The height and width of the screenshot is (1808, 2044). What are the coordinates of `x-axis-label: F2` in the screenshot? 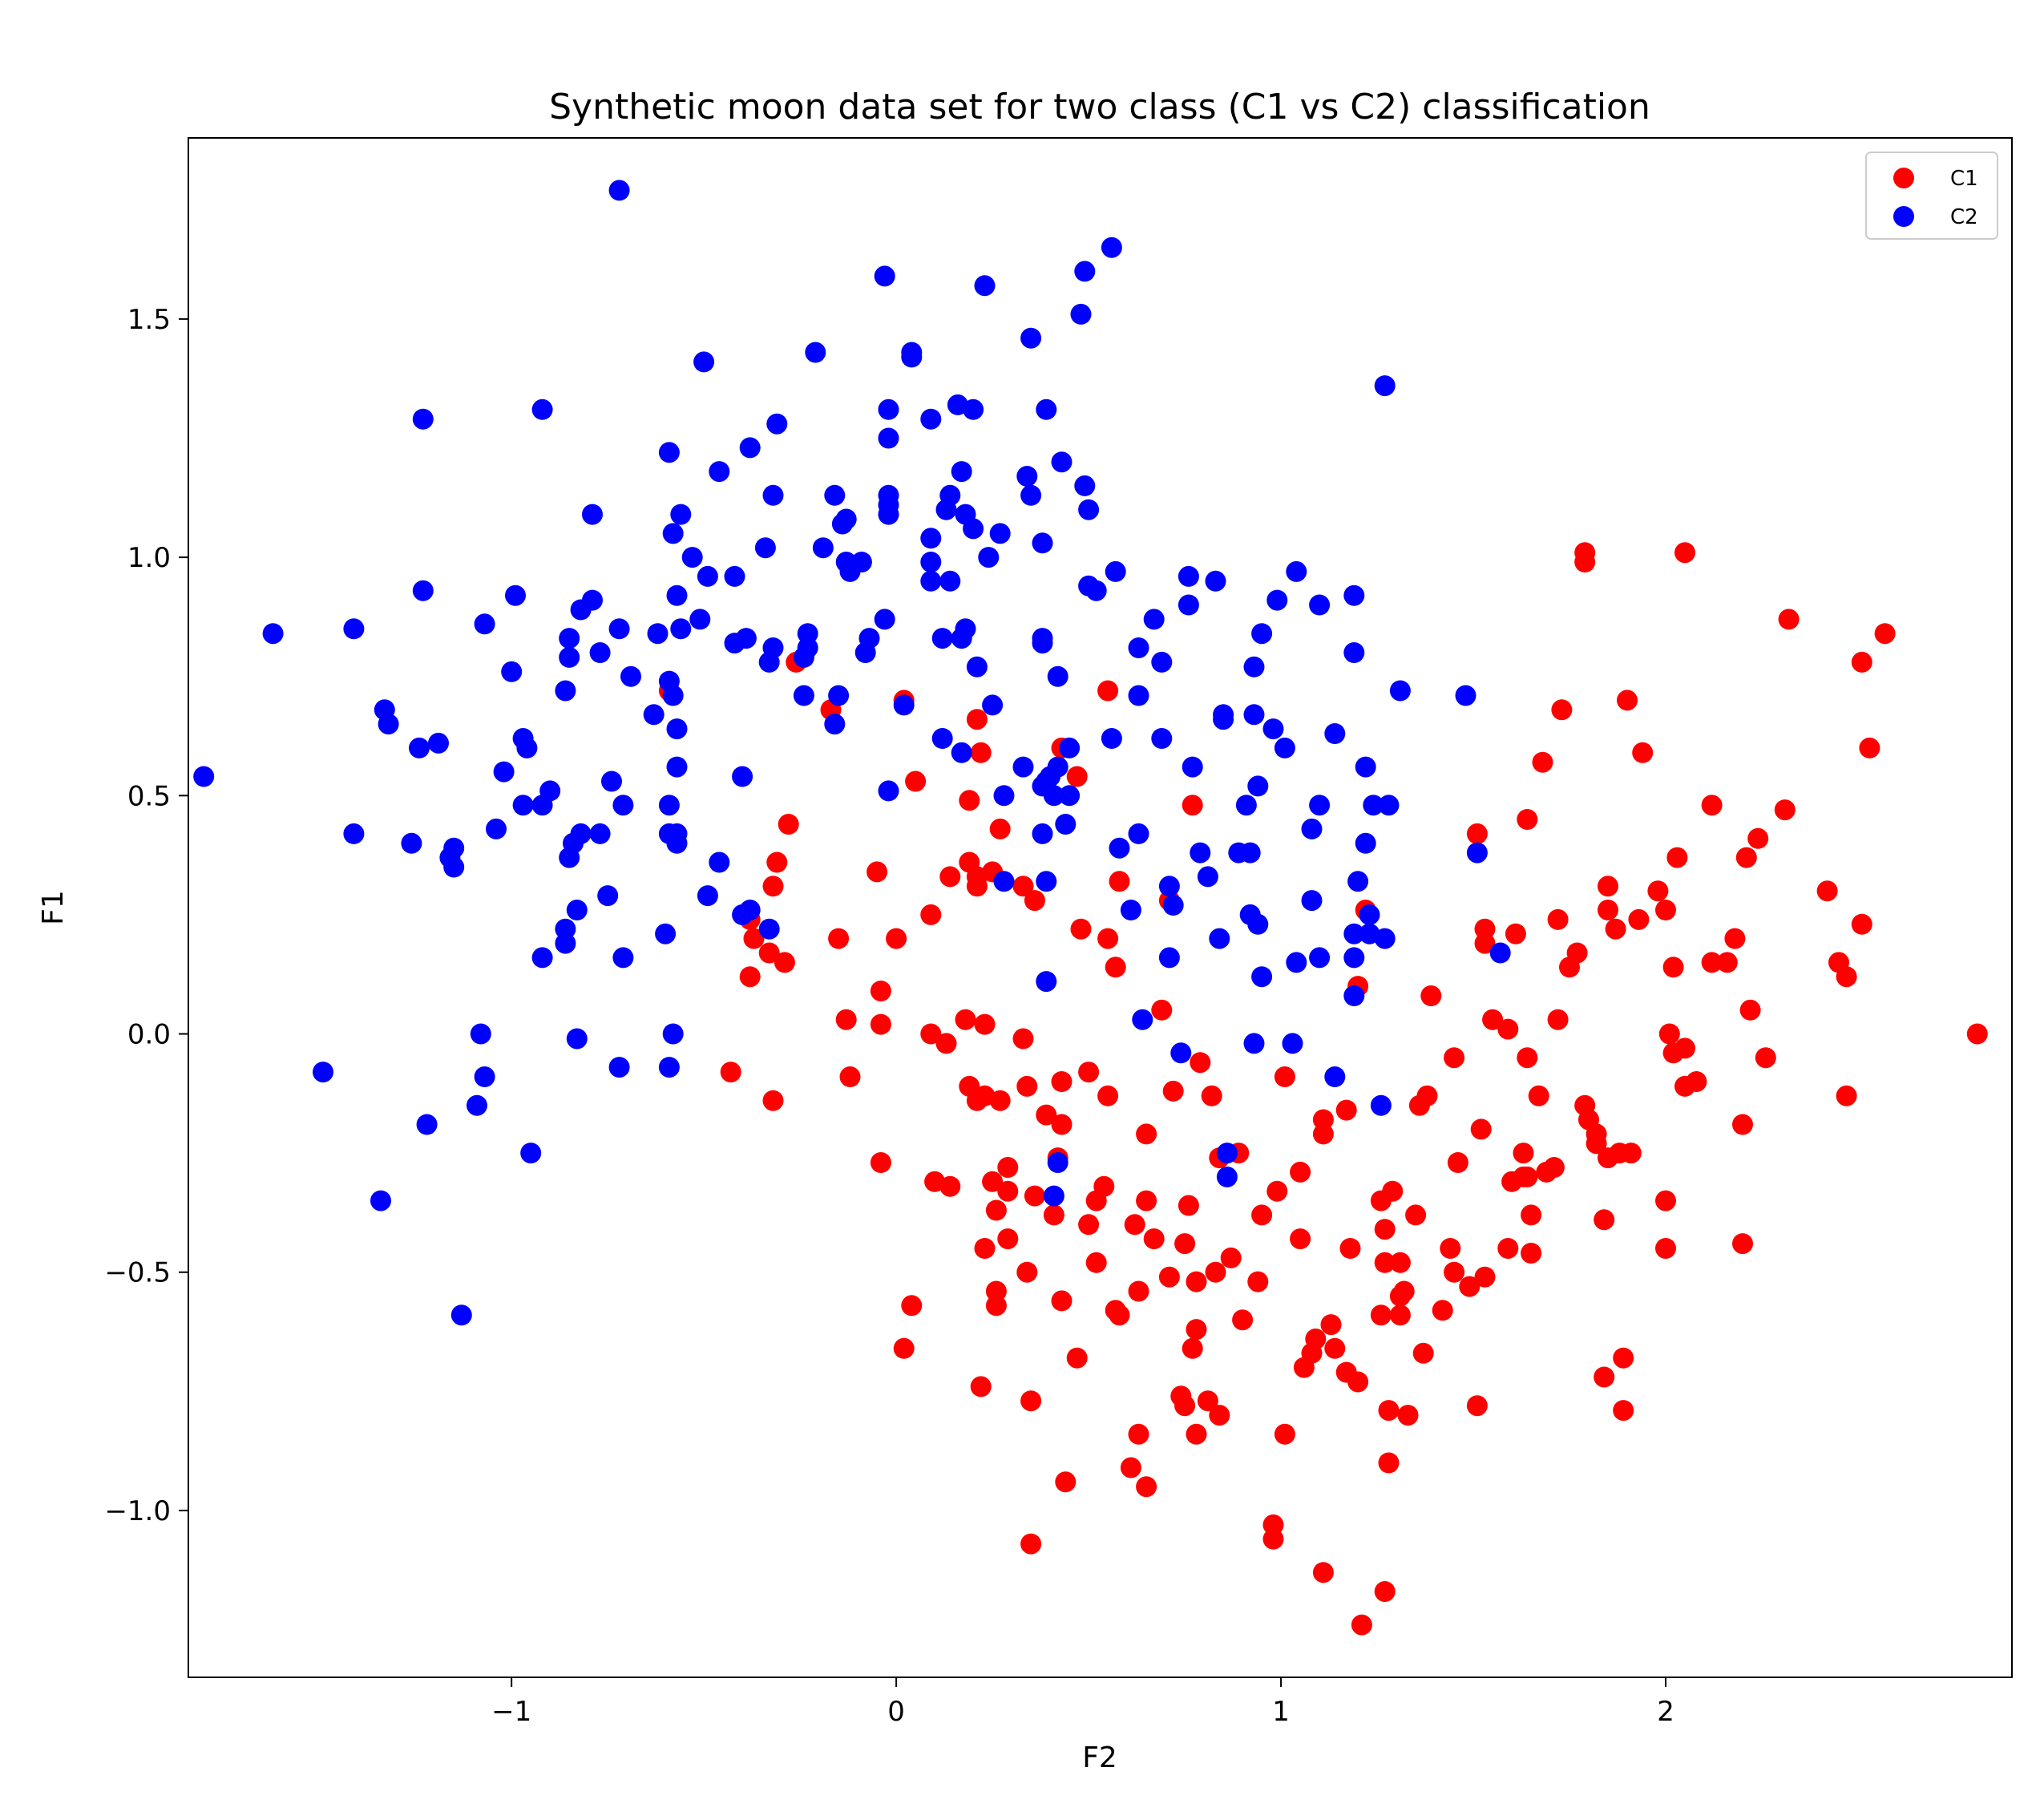 It's located at (1099, 1757).